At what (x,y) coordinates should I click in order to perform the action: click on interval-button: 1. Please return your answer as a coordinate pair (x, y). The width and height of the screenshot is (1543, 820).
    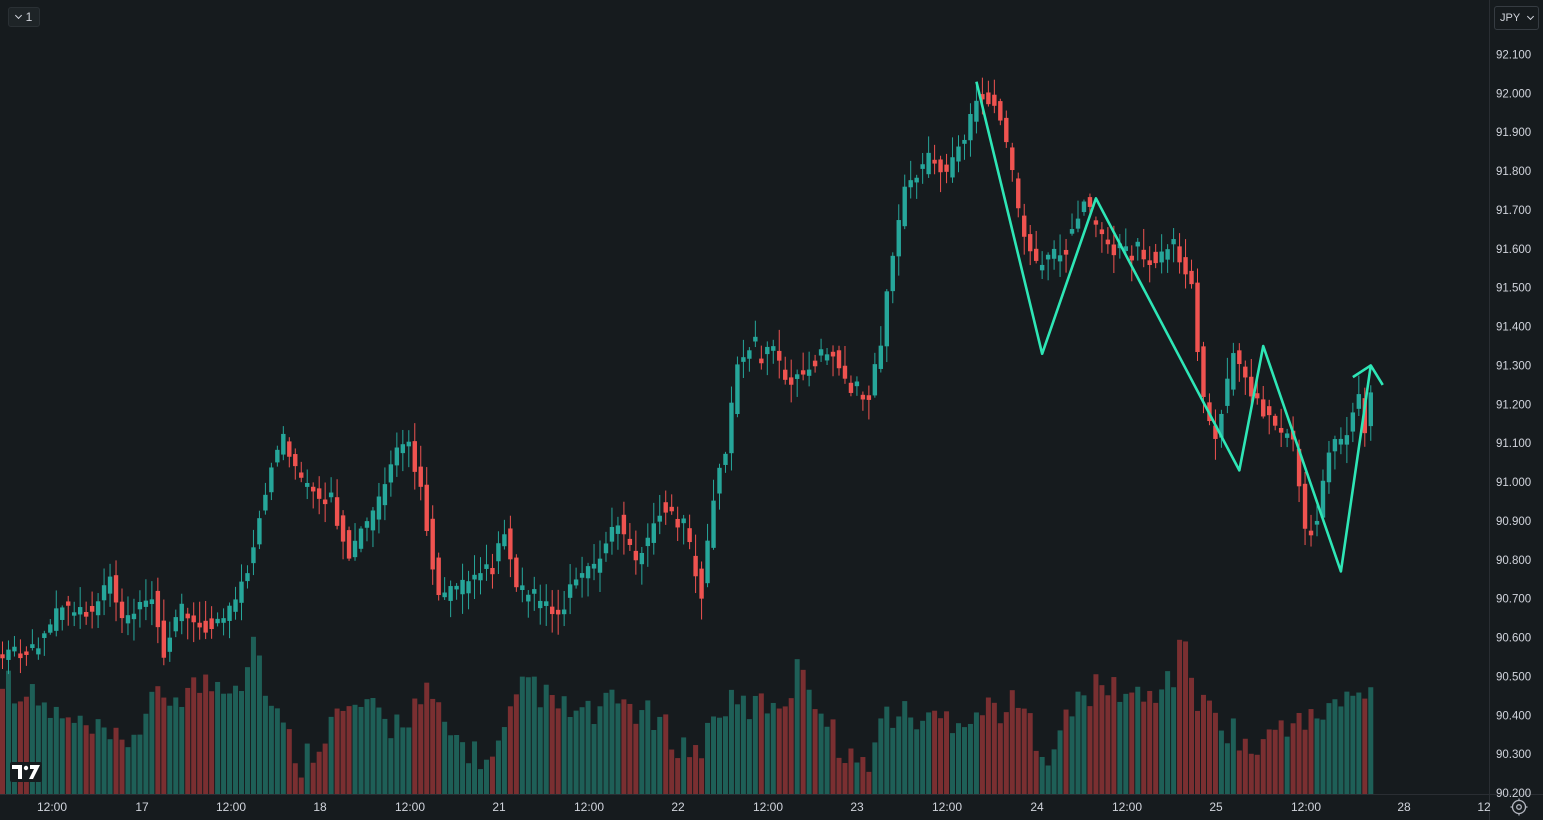
    Looking at the image, I should click on (24, 17).